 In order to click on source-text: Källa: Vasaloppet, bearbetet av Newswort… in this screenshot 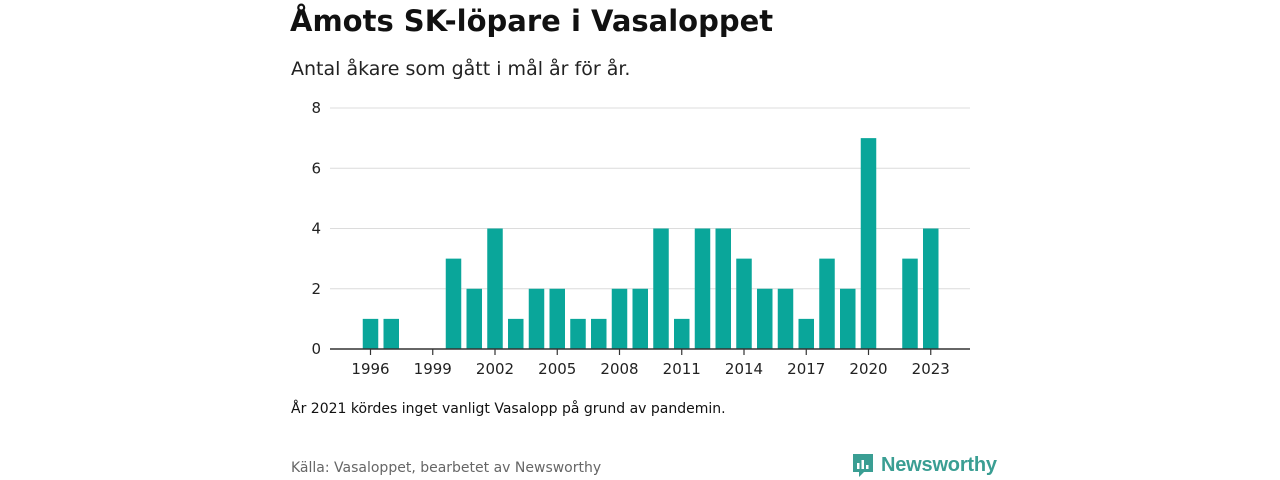, I will do `click(446, 468)`.